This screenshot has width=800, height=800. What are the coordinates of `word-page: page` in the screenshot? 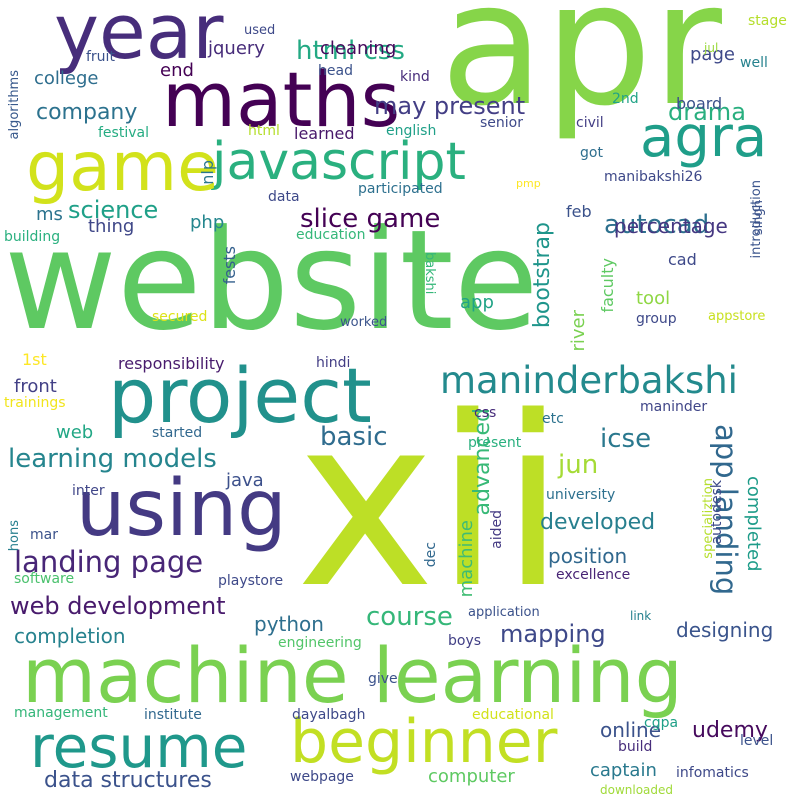 It's located at (712, 54).